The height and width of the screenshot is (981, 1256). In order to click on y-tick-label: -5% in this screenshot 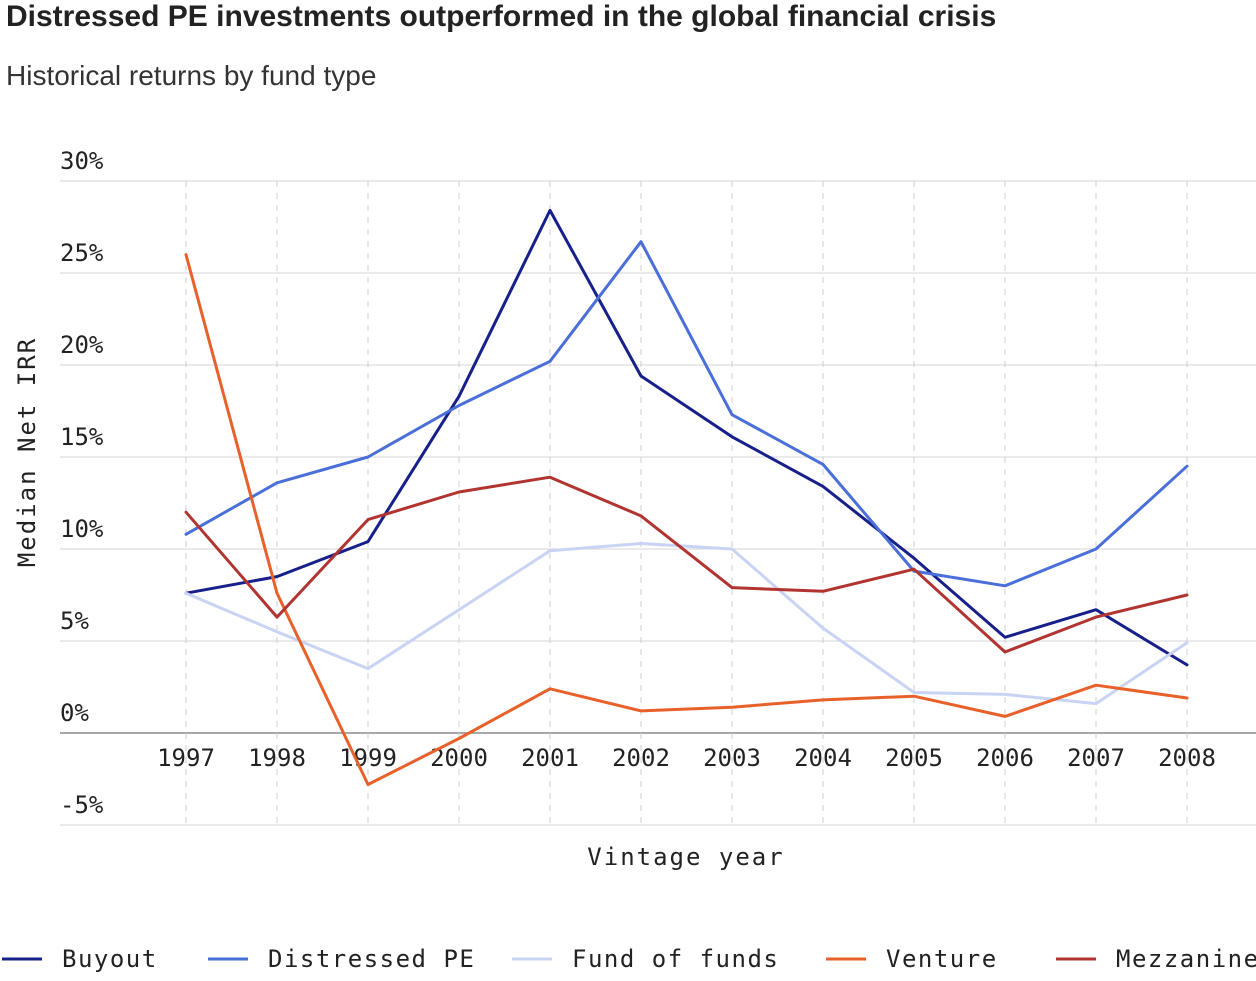, I will do `click(82, 805)`.